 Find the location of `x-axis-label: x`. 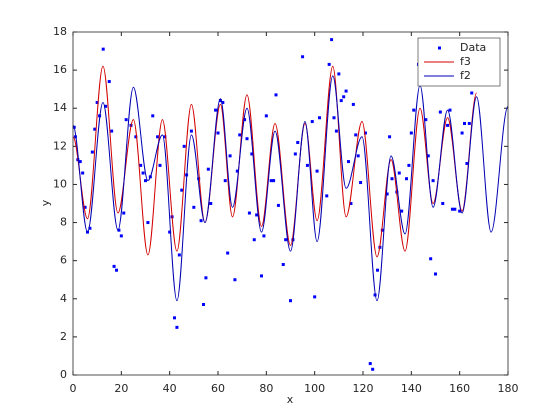

x-axis-label: x is located at coordinates (290, 399).